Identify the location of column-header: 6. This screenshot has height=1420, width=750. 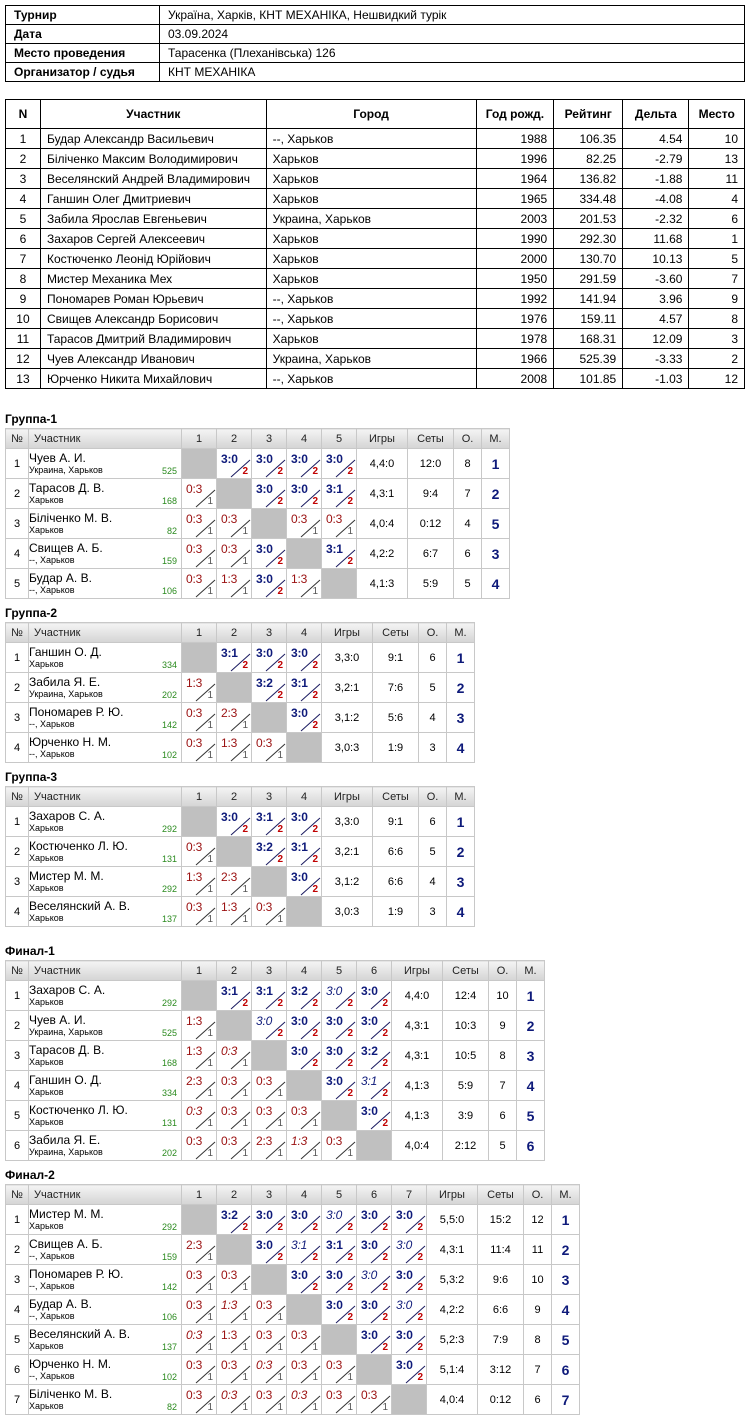
(374, 1194).